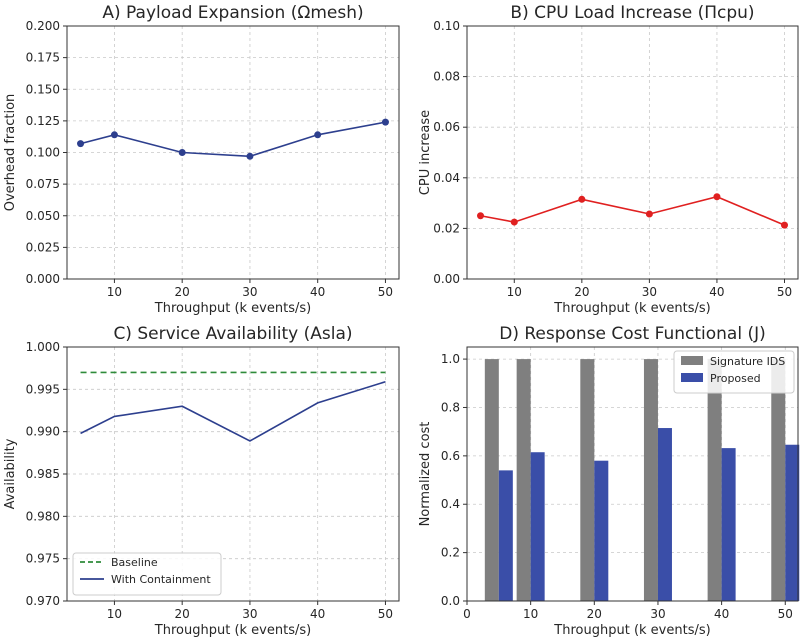  Describe the element at coordinates (43, 559) in the screenshot. I see `y-tick-label: 0.975` at that location.